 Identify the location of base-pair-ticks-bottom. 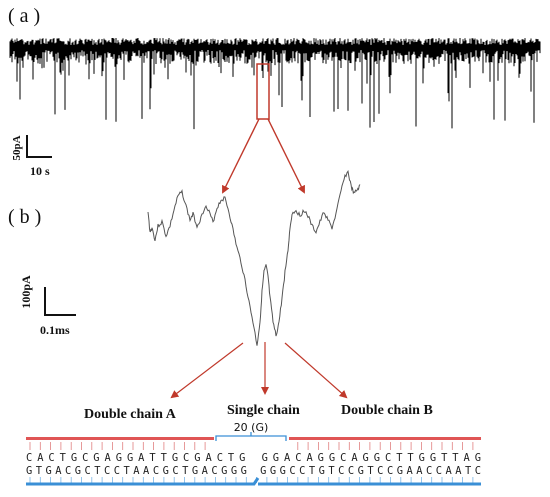
(251, 480).